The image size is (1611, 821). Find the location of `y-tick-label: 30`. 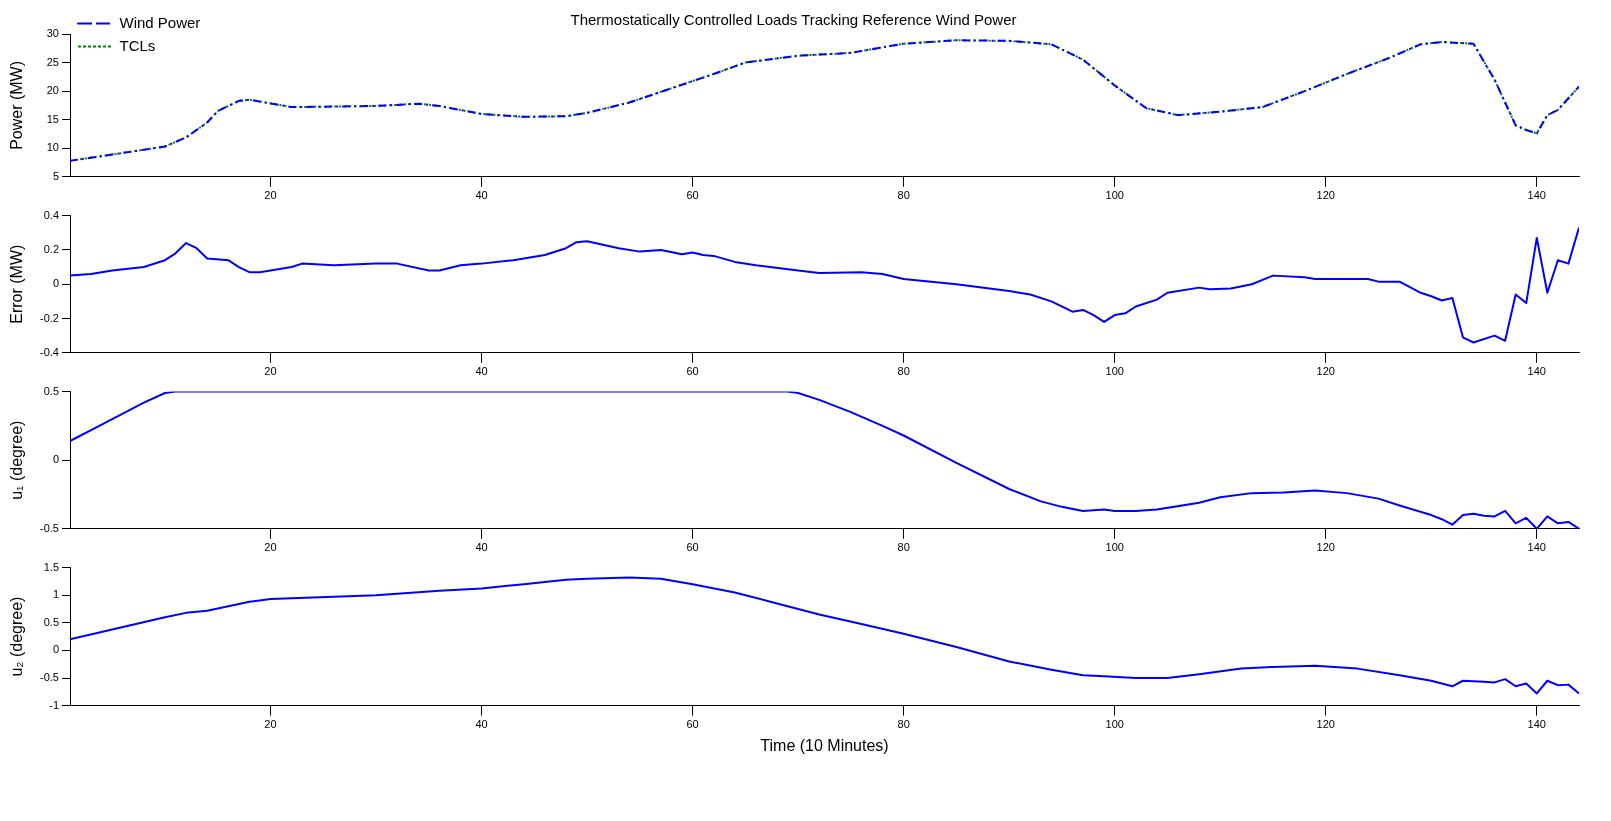

y-tick-label: 30 is located at coordinates (52, 33).